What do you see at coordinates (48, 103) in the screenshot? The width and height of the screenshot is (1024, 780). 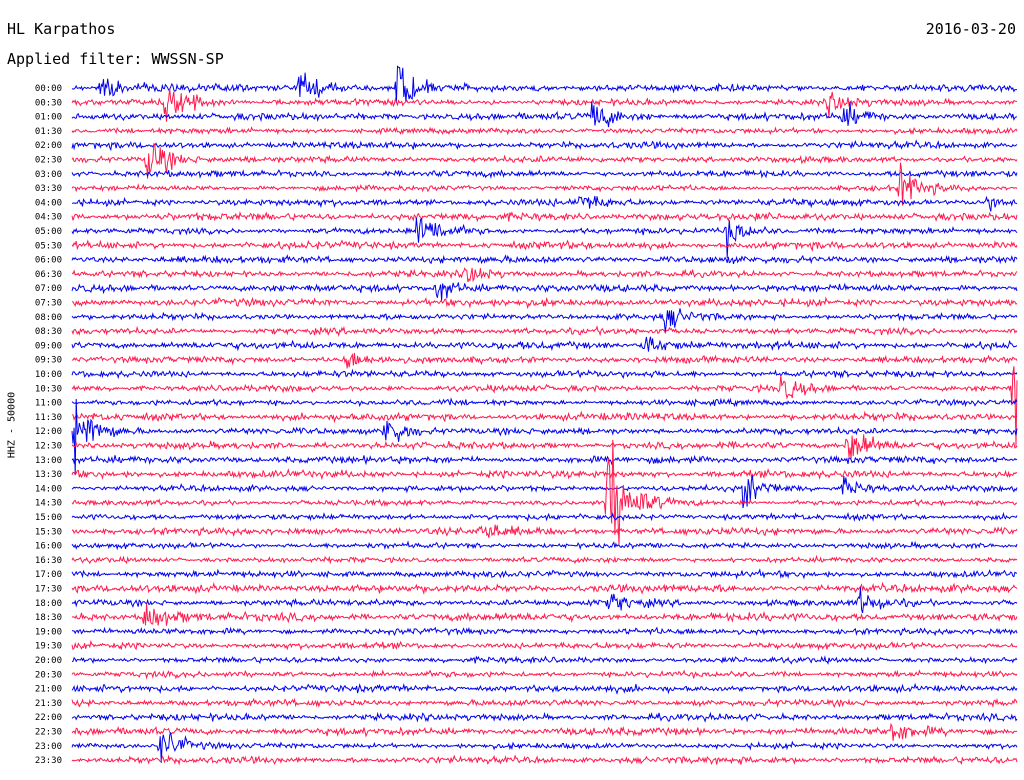 I see `time-tick-label: 00:30` at bounding box center [48, 103].